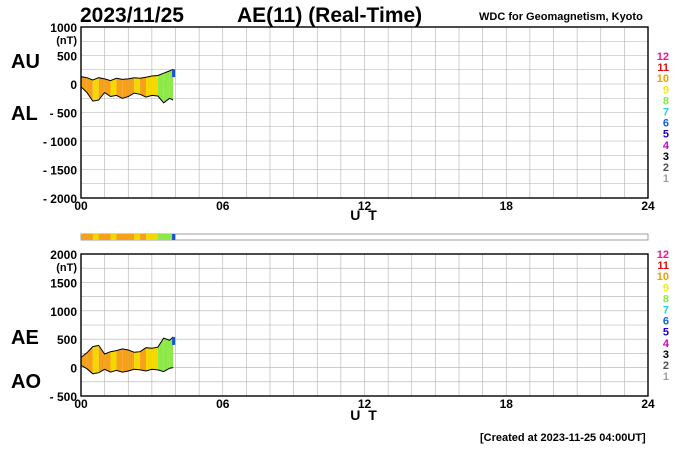 The width and height of the screenshot is (700, 450). What do you see at coordinates (60, 142) in the screenshot?
I see `y-tick-label: - 1000` at bounding box center [60, 142].